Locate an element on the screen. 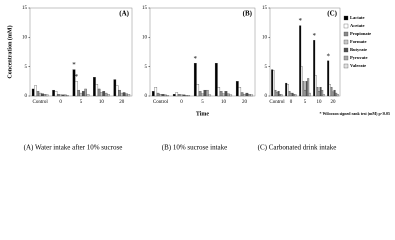 This screenshot has height=240, width=395. x-tick-label: 10 is located at coordinates (224, 102).